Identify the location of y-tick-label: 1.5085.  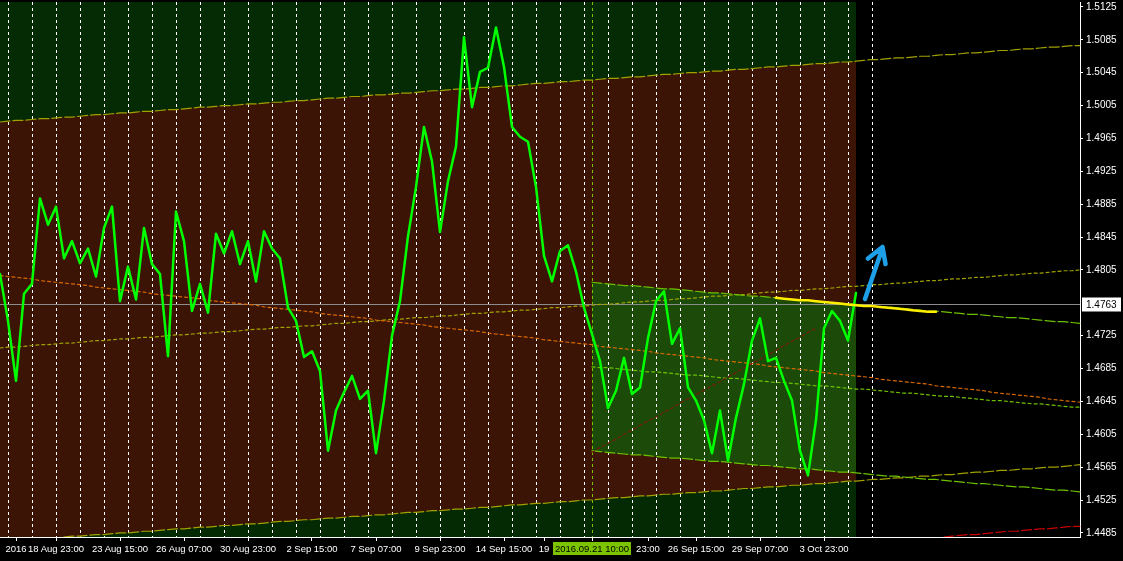
(1102, 39).